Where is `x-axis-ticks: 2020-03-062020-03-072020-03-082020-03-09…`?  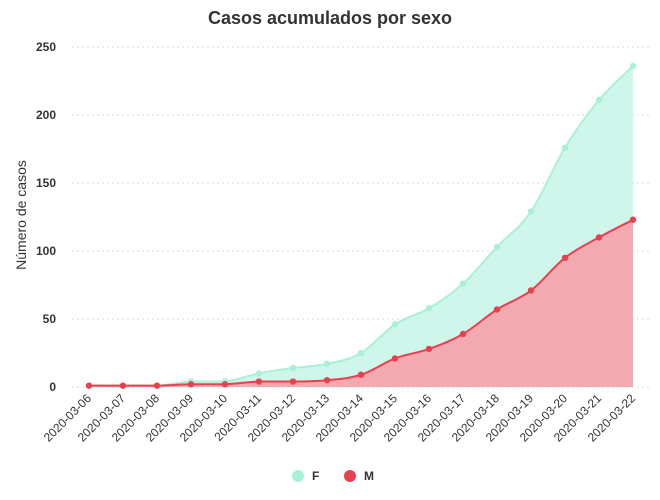
x-axis-ticks: 2020-03-062020-03-072020-03-082020-03-09… is located at coordinates (340, 418).